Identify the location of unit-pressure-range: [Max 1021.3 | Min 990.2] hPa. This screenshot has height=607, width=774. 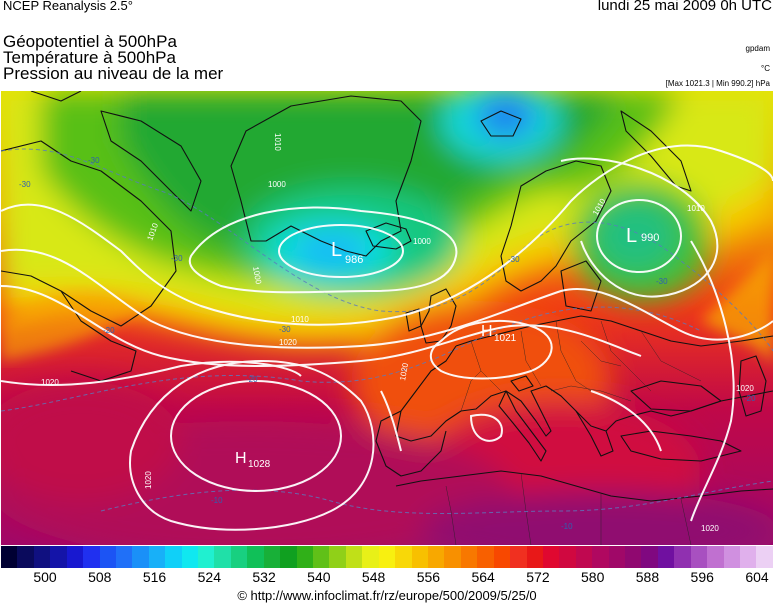
(717, 83).